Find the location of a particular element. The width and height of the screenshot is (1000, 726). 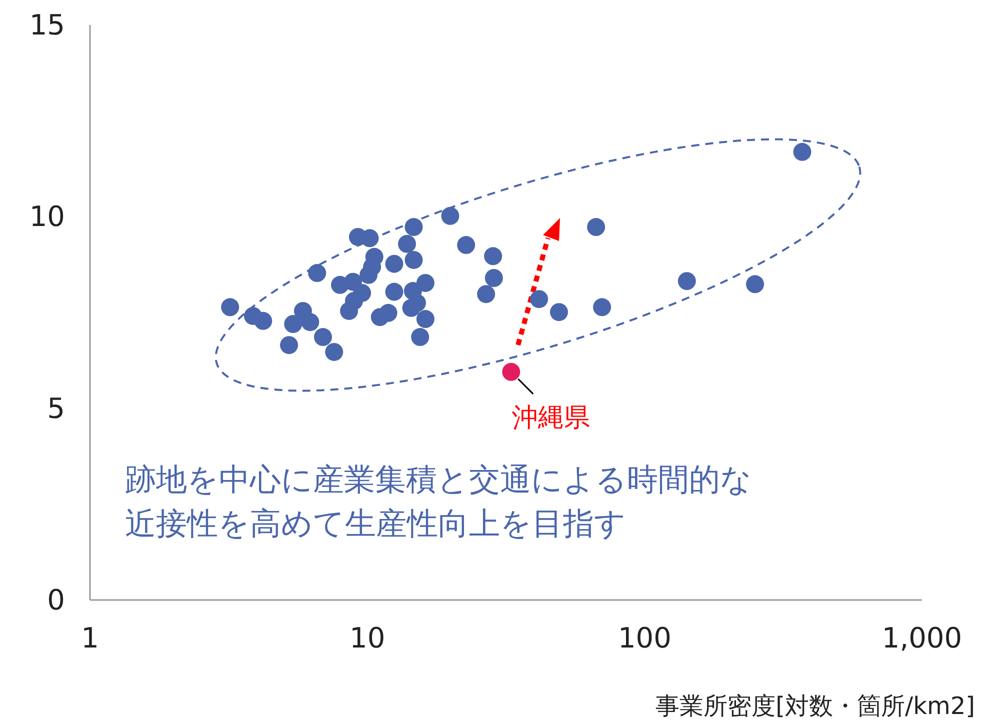

x-tick-label: 1,000 is located at coordinates (922, 638).